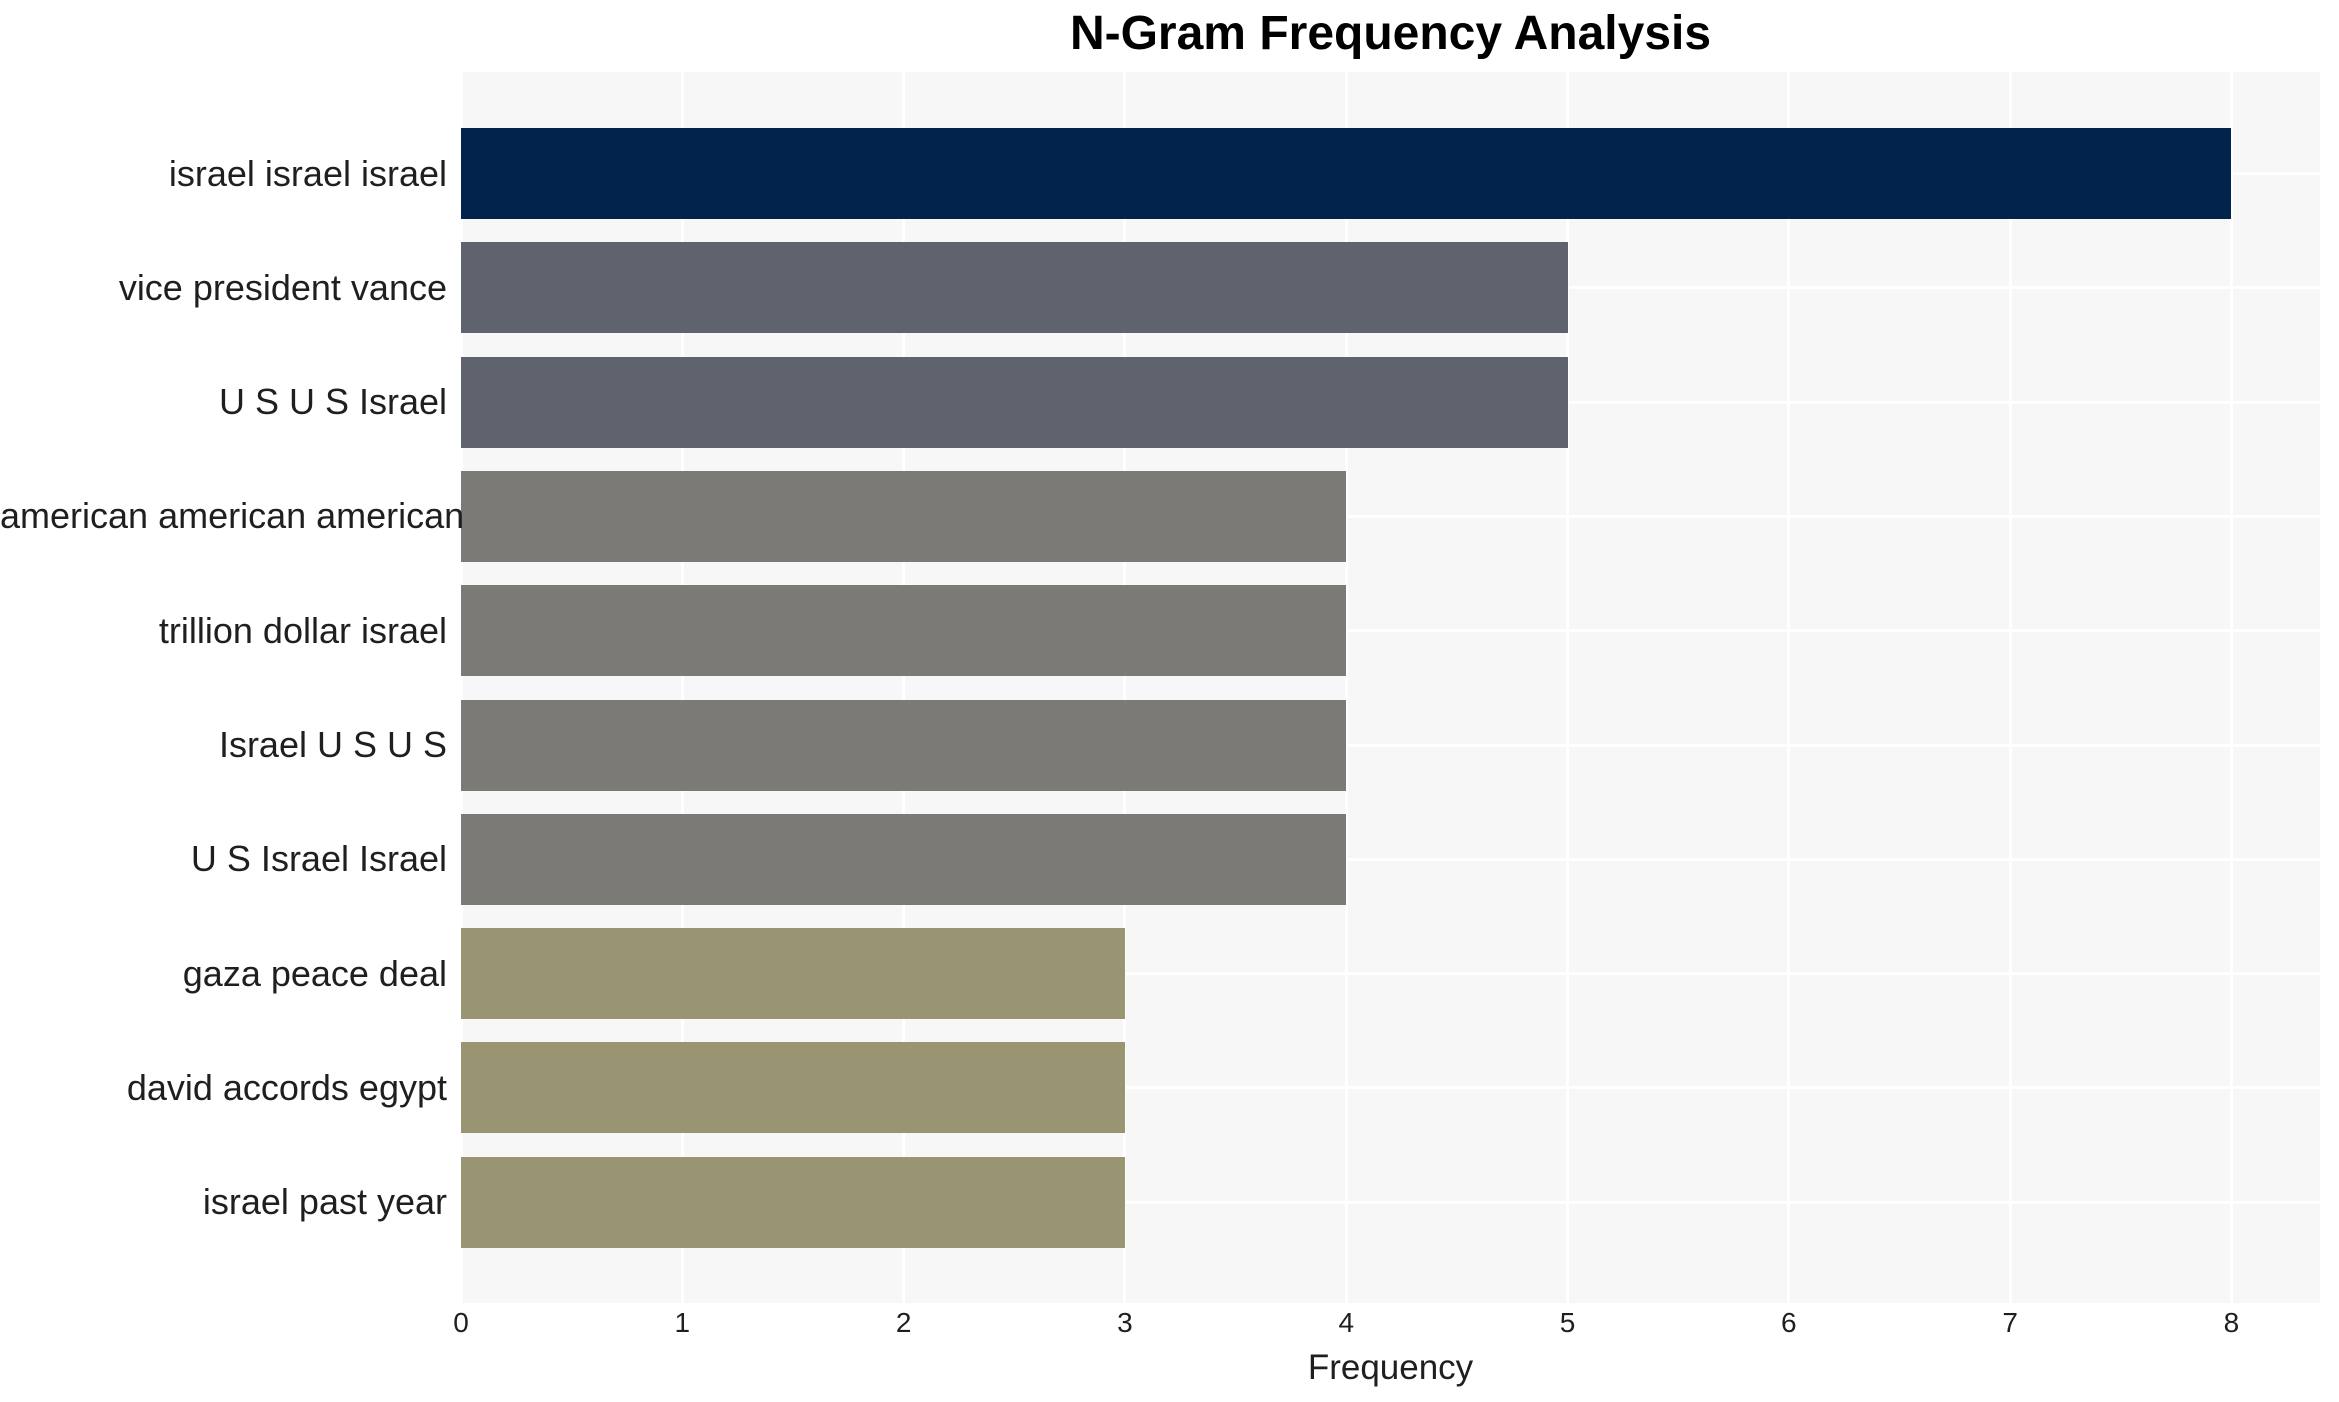 This screenshot has width=2339, height=1402. What do you see at coordinates (903, 1322) in the screenshot?
I see `x-tick-label: 2` at bounding box center [903, 1322].